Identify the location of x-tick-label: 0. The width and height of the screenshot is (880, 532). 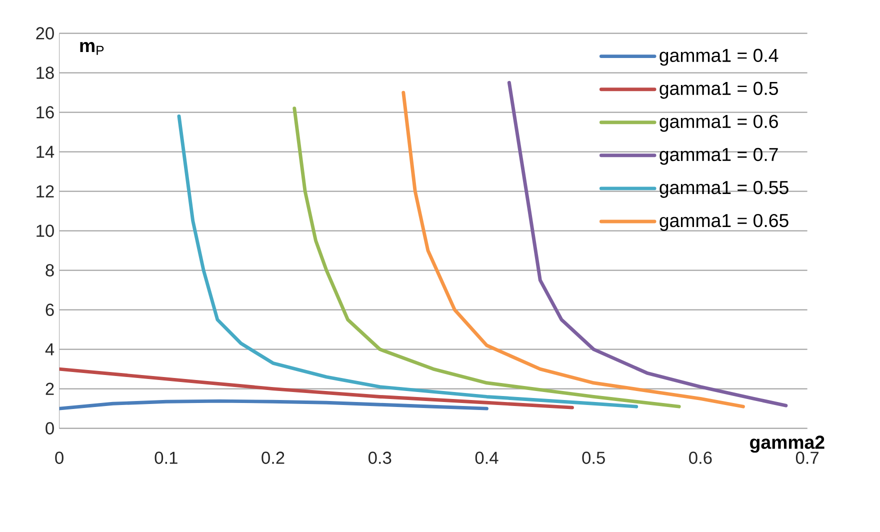
(59, 458).